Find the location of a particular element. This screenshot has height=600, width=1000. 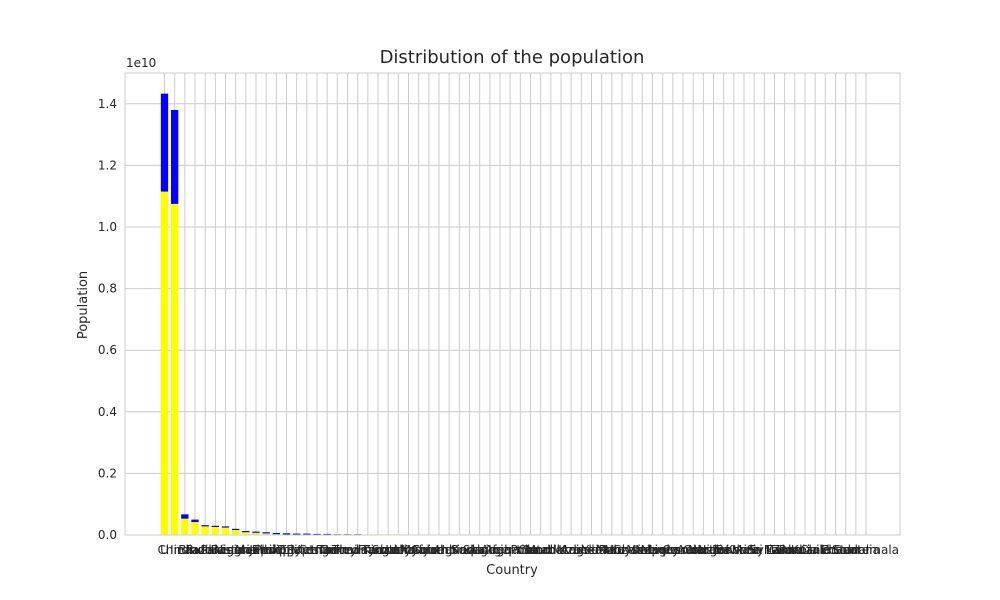

x-tick-label: Afghanistan is located at coordinates (520, 550).